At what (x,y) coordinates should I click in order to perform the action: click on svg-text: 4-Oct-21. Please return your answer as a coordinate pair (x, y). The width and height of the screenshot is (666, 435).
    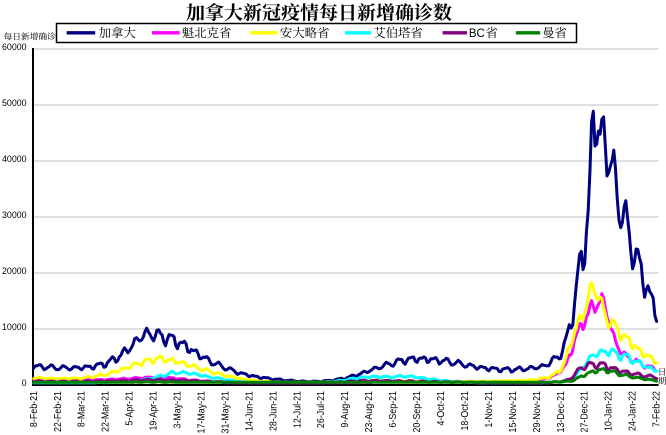
    Looking at the image, I should click on (442, 408).